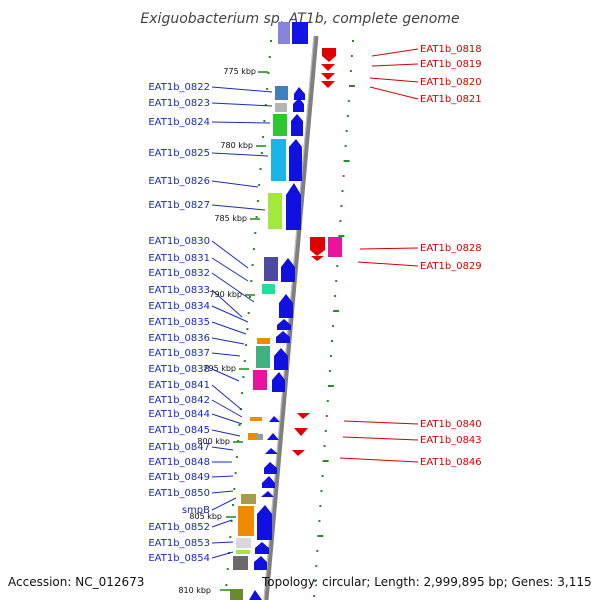 Image resolution: width=600 pixels, height=600 pixels. I want to click on gene-label: EAT1b_0829, so click(451, 266).